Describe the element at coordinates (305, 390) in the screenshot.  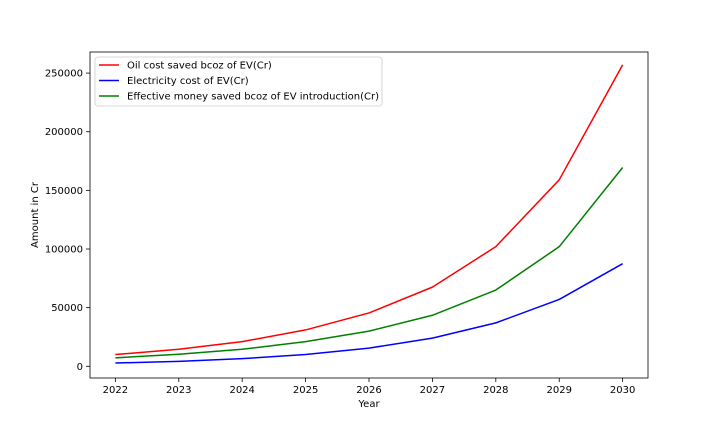
I see `x-tick-label: 2025` at that location.